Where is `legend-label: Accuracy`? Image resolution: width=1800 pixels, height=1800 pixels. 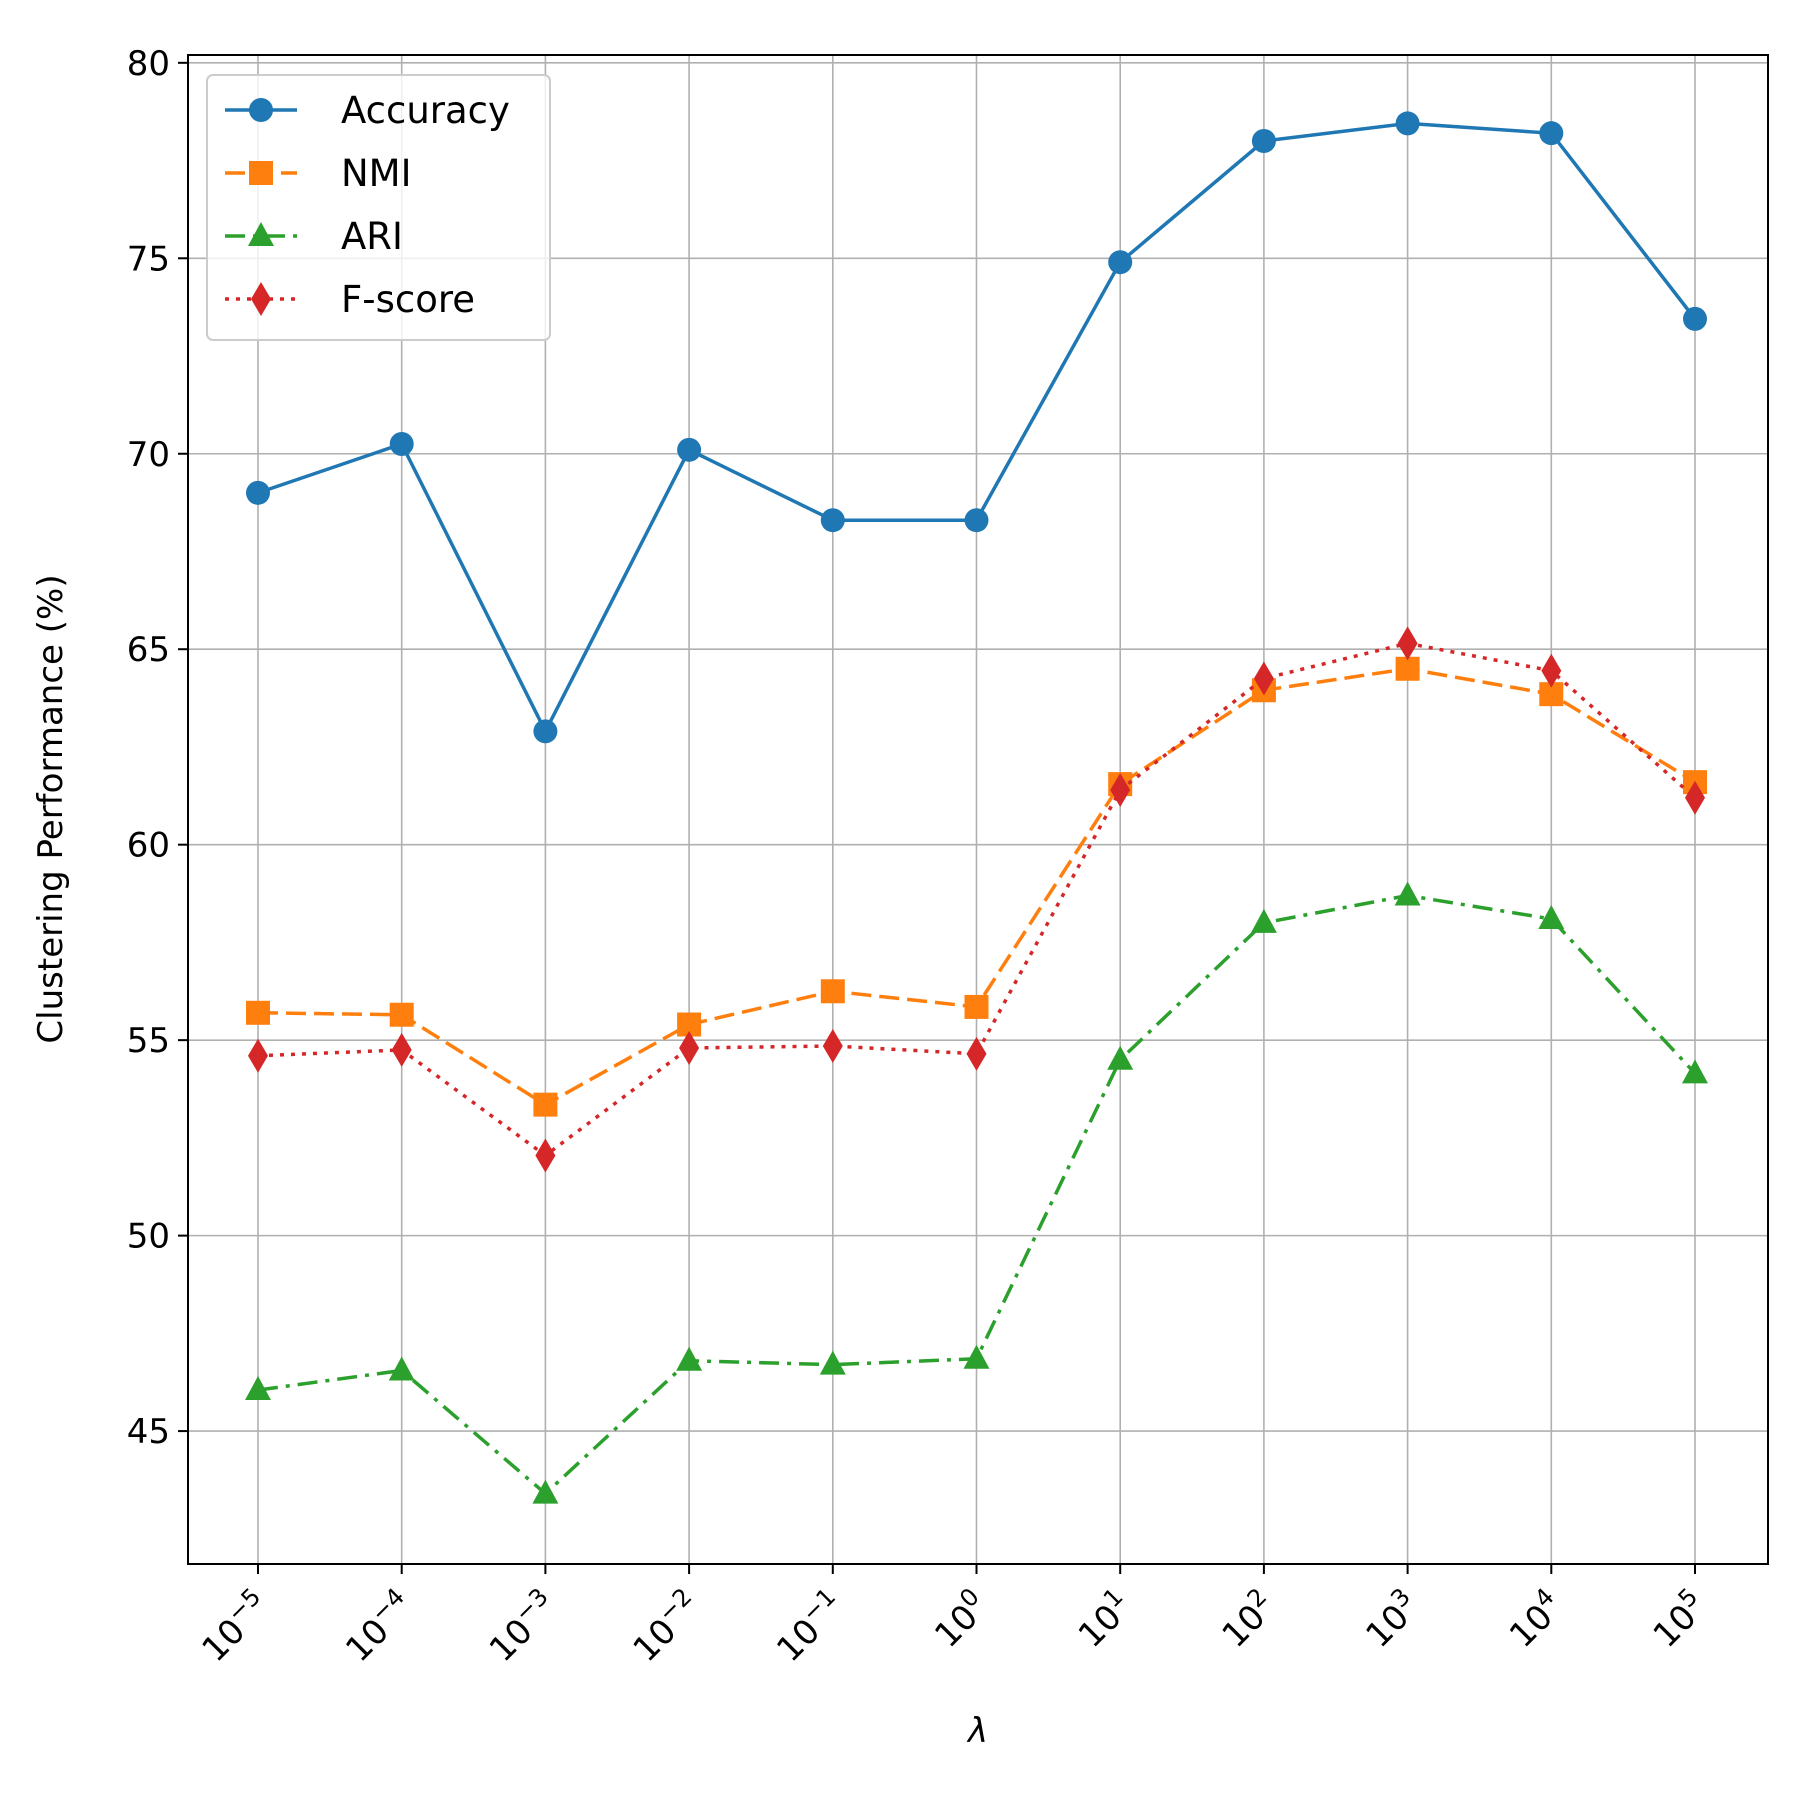 legend-label: Accuracy is located at coordinates (425, 110).